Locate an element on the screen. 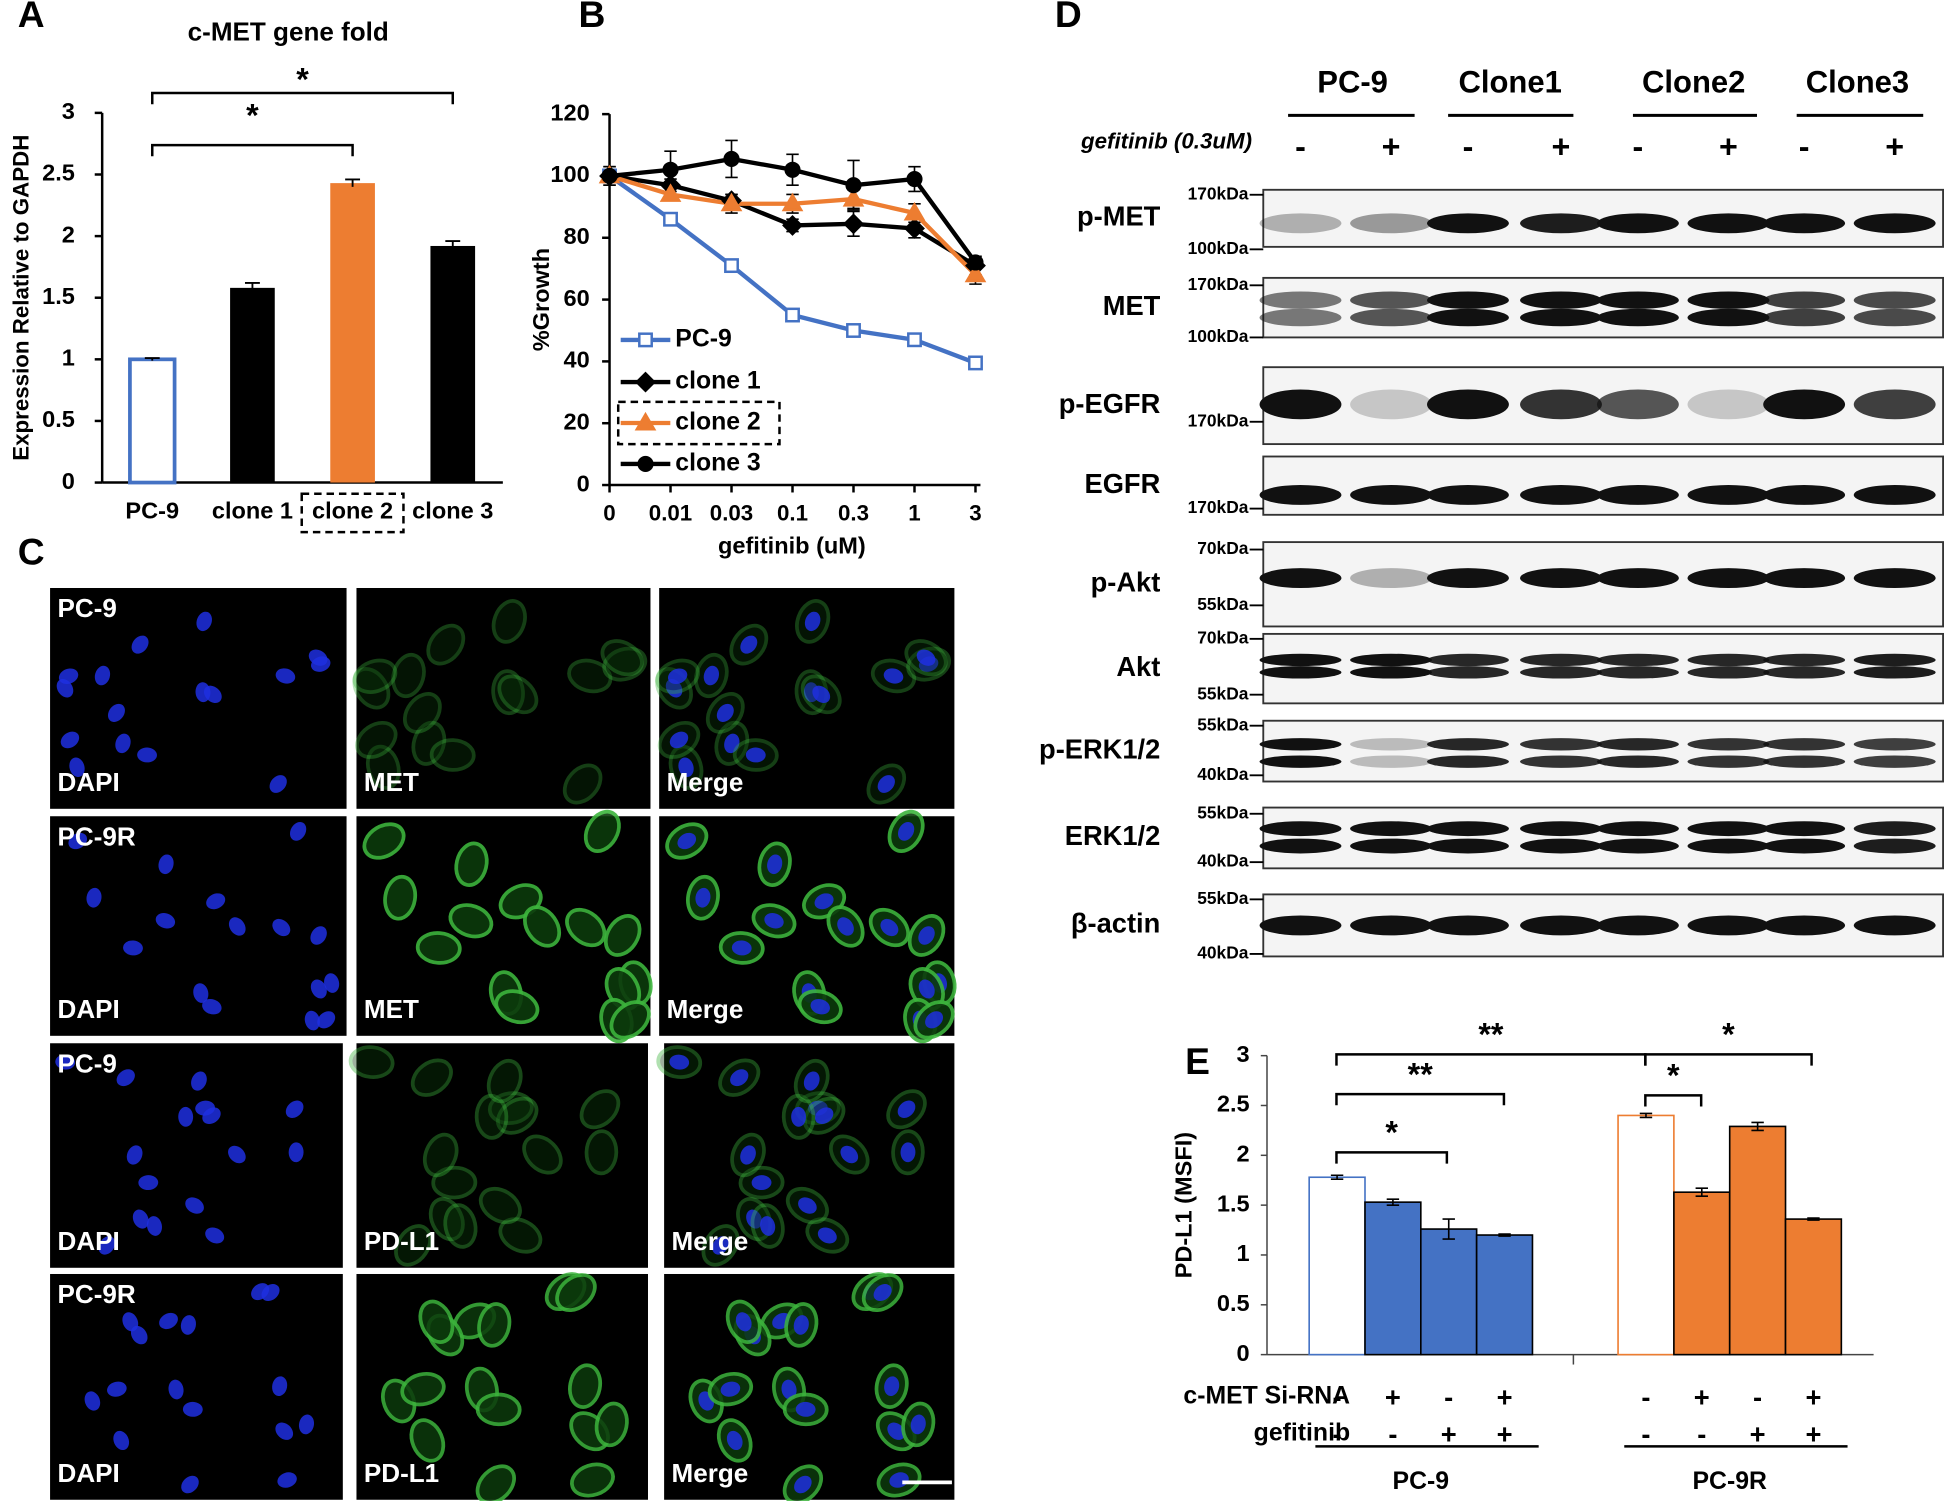  blot-frame is located at coordinates (1603, 307).